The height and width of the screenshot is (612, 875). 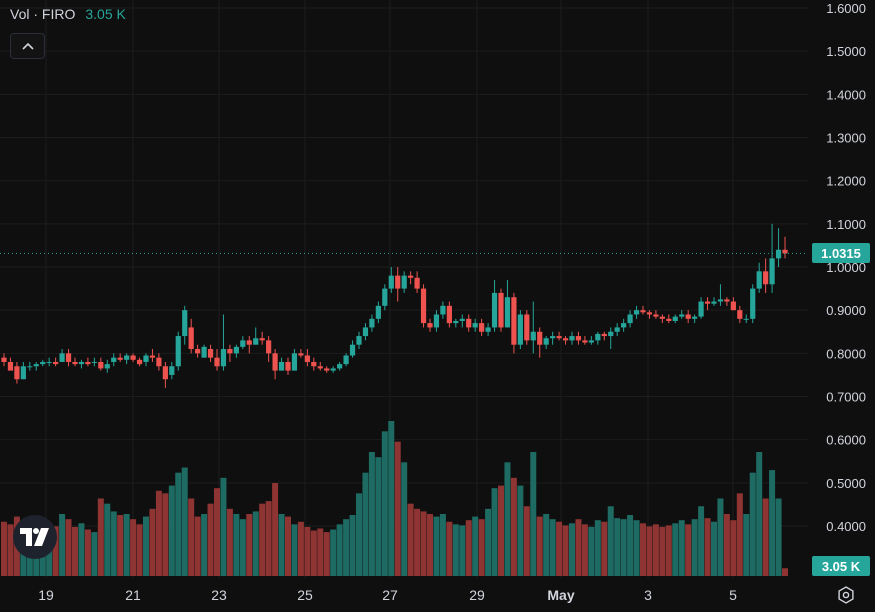 I want to click on chart-settings-button, so click(x=846, y=595).